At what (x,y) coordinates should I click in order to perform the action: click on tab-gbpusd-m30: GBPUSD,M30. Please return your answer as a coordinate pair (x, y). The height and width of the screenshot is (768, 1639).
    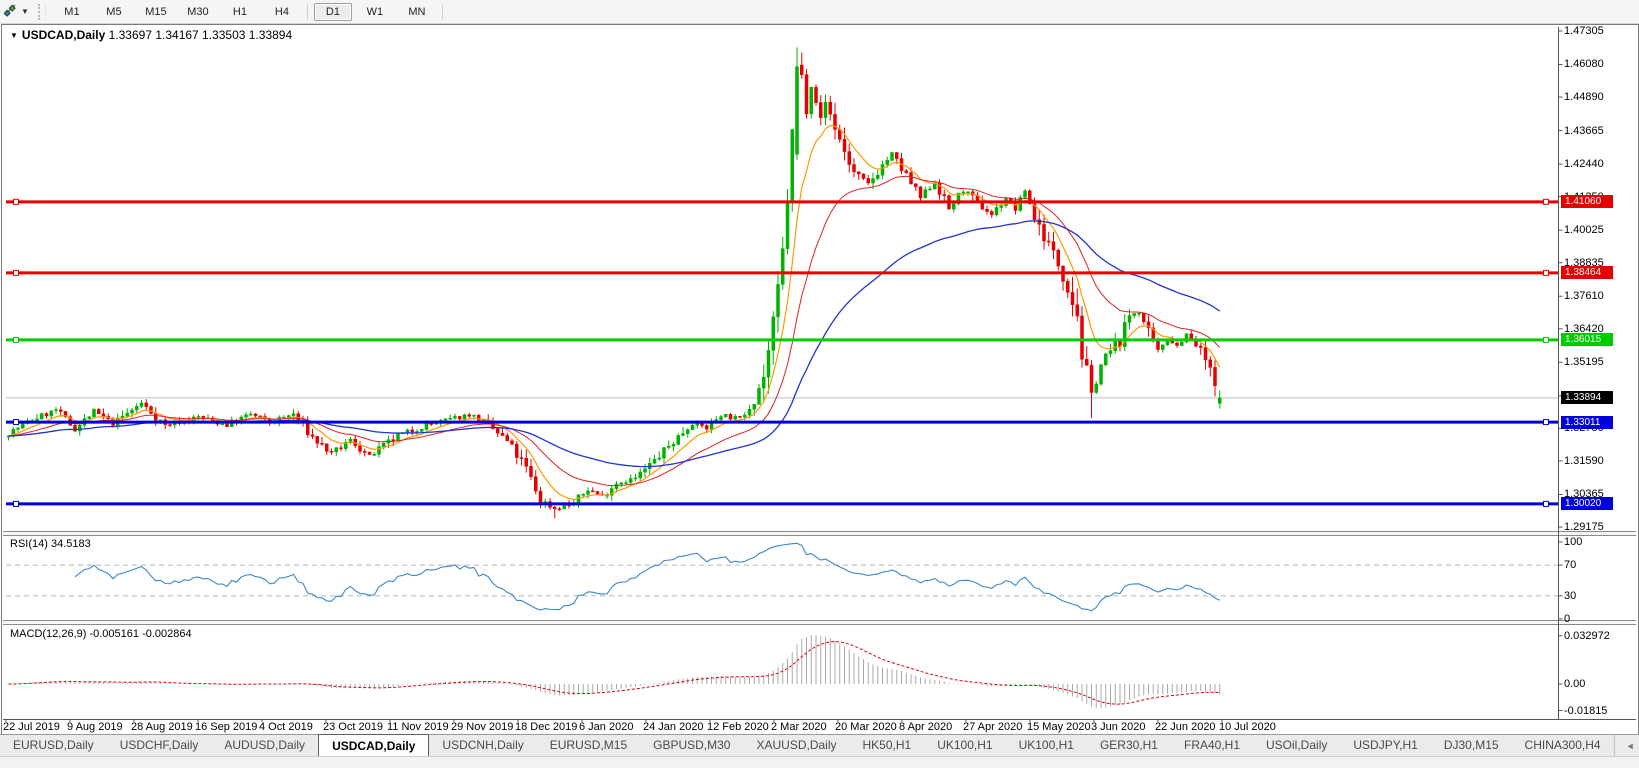
    Looking at the image, I should click on (692, 745).